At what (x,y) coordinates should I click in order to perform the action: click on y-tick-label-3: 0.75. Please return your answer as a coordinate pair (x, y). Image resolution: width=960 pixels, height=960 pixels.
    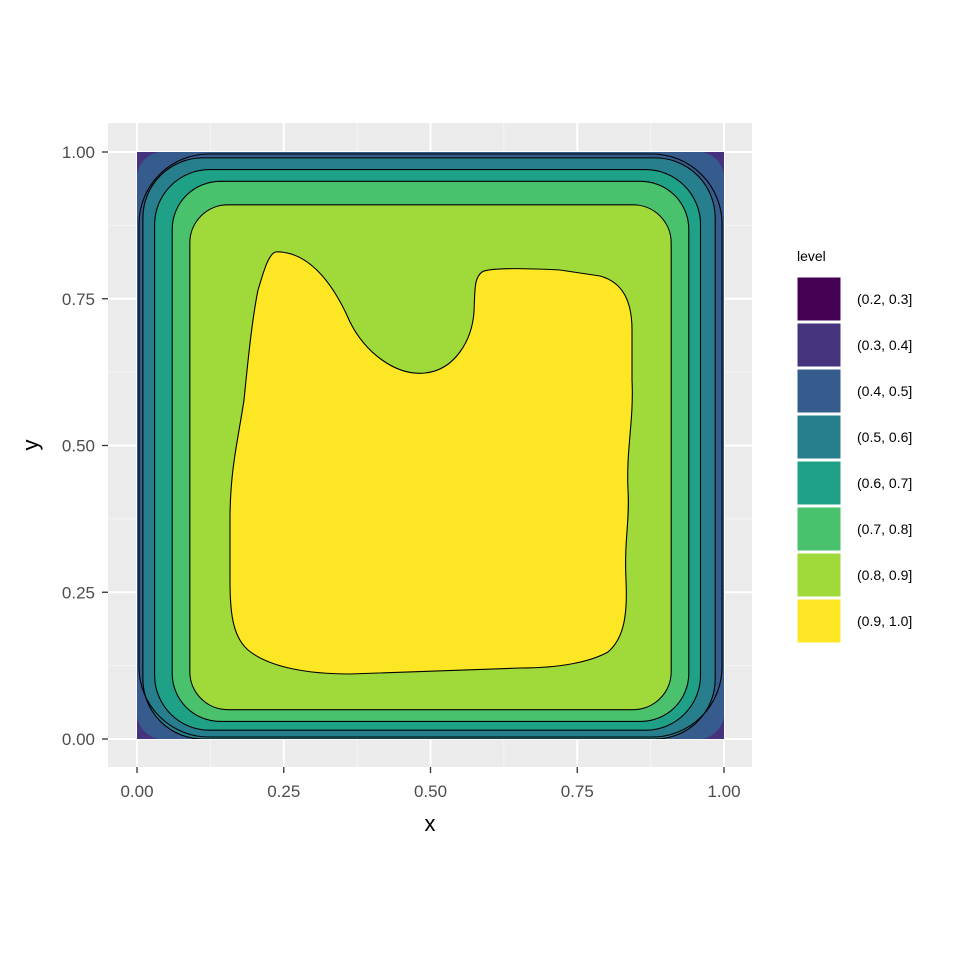
    Looking at the image, I should click on (78, 299).